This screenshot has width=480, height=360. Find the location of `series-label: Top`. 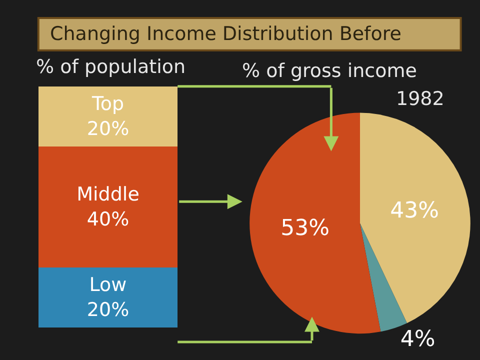

series-label: Top is located at coordinates (107, 104).